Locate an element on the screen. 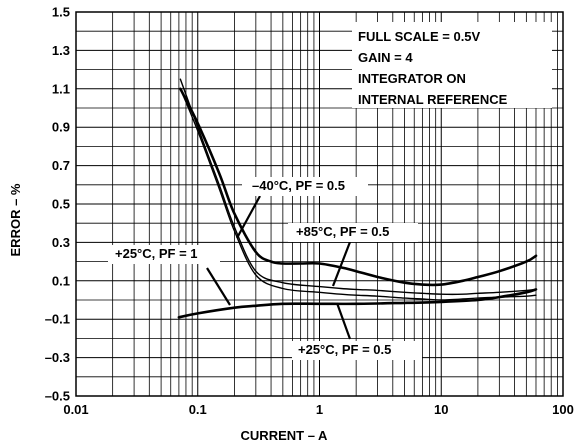  series-plus25c-pf1 is located at coordinates (357, 303).